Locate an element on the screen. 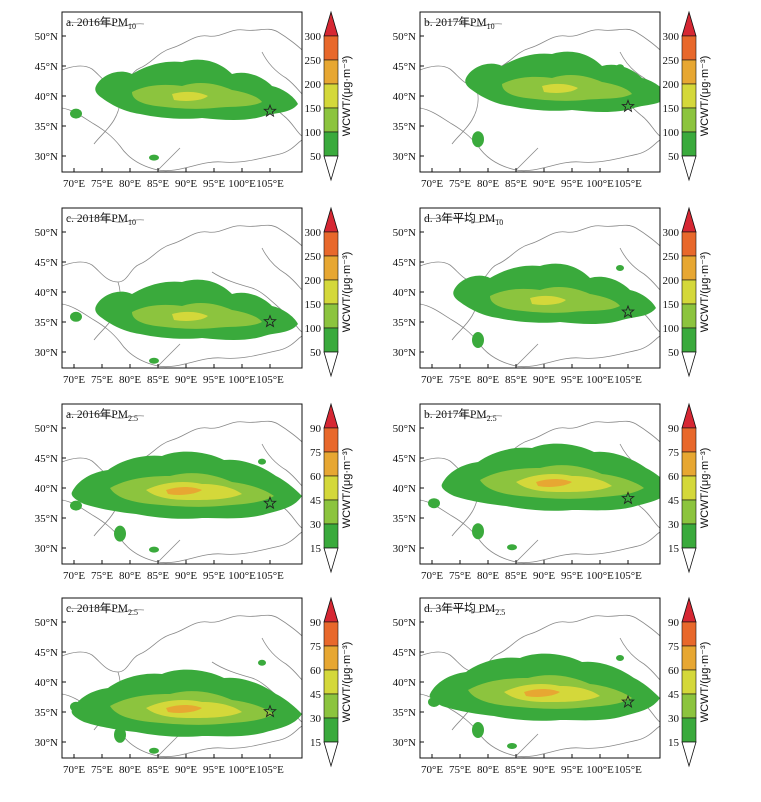 The height and width of the screenshot is (802, 761). panel-title: a. 2016年PM2.5 is located at coordinates (102, 415).